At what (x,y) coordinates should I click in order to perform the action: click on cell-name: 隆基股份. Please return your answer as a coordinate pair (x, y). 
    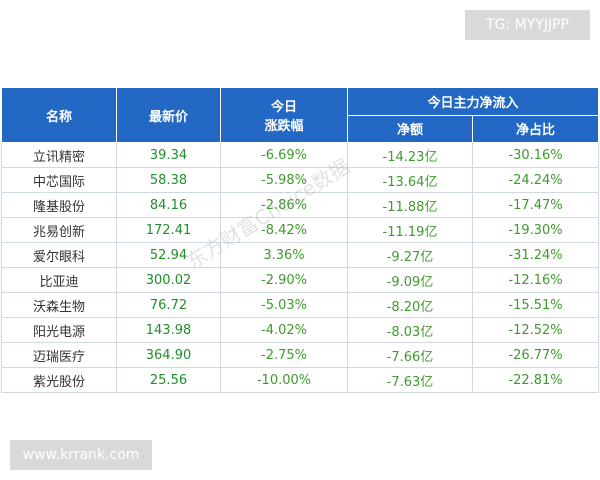
    Looking at the image, I should click on (59, 205).